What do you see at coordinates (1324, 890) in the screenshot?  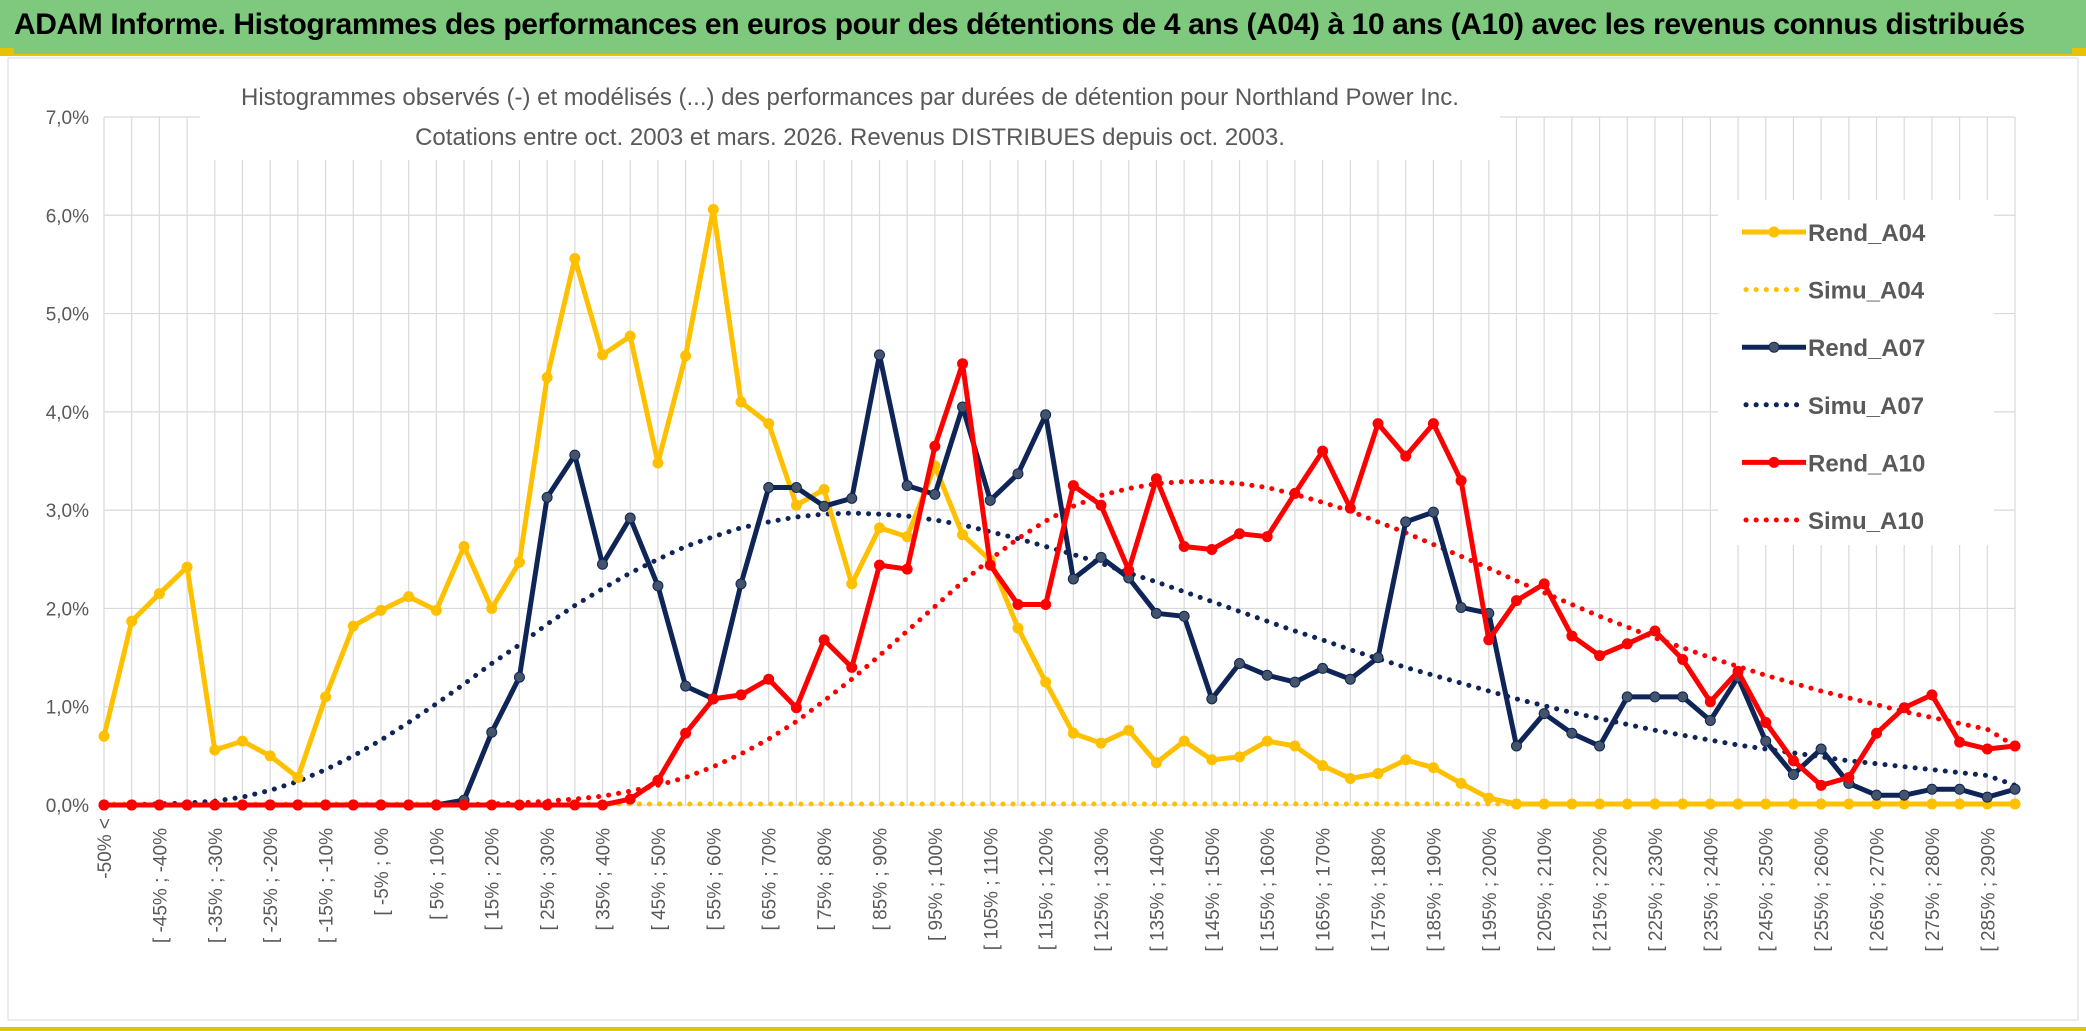 I see `x-tick-label: [ 165% ; 170%` at bounding box center [1324, 890].